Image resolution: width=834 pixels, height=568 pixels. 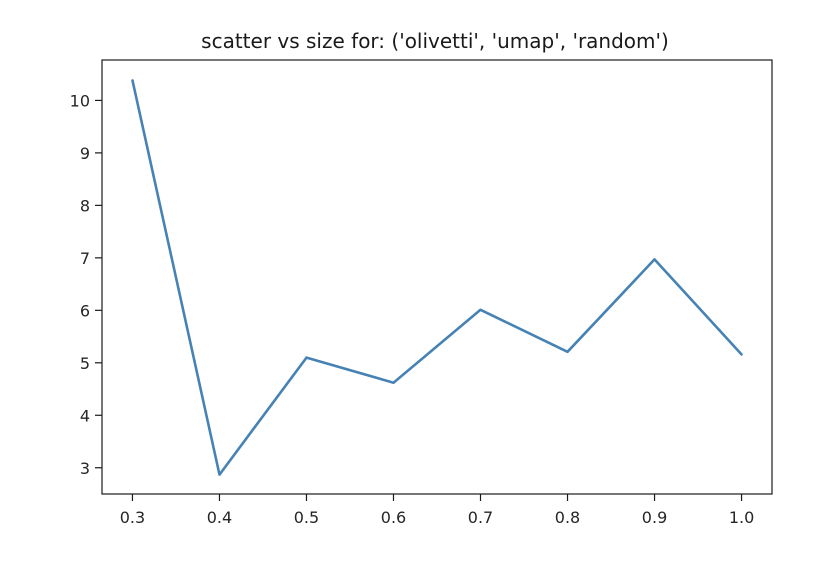 What do you see at coordinates (654, 517) in the screenshot?
I see `x-tick-label: 0.9` at bounding box center [654, 517].